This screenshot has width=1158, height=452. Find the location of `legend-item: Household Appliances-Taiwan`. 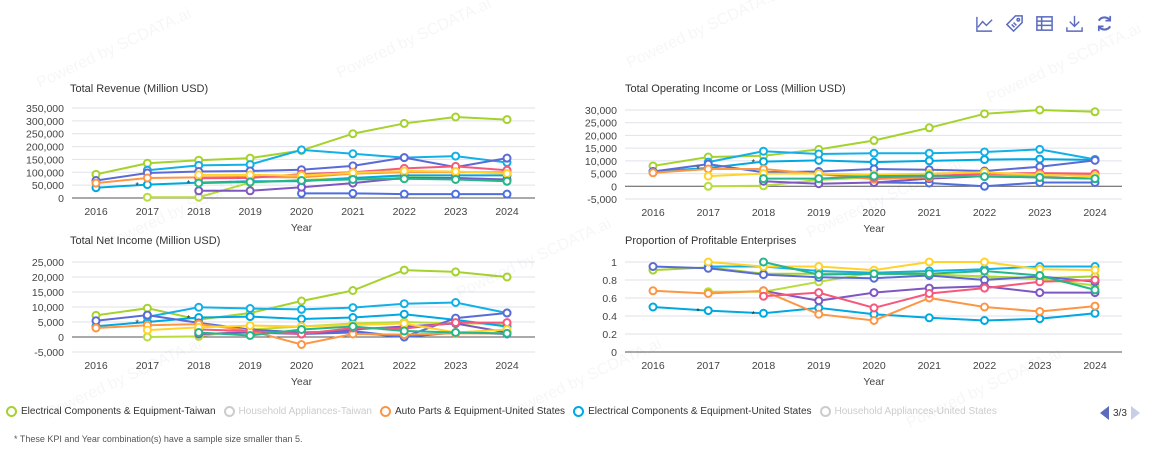

legend-item: Household Appliances-Taiwan is located at coordinates (297, 411).